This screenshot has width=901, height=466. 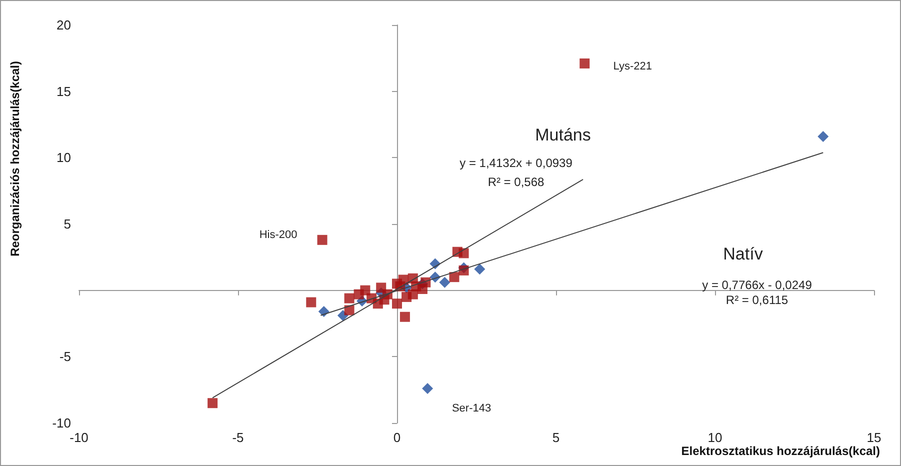 What do you see at coordinates (67, 224) in the screenshot?
I see `y-tick-label: 5` at bounding box center [67, 224].